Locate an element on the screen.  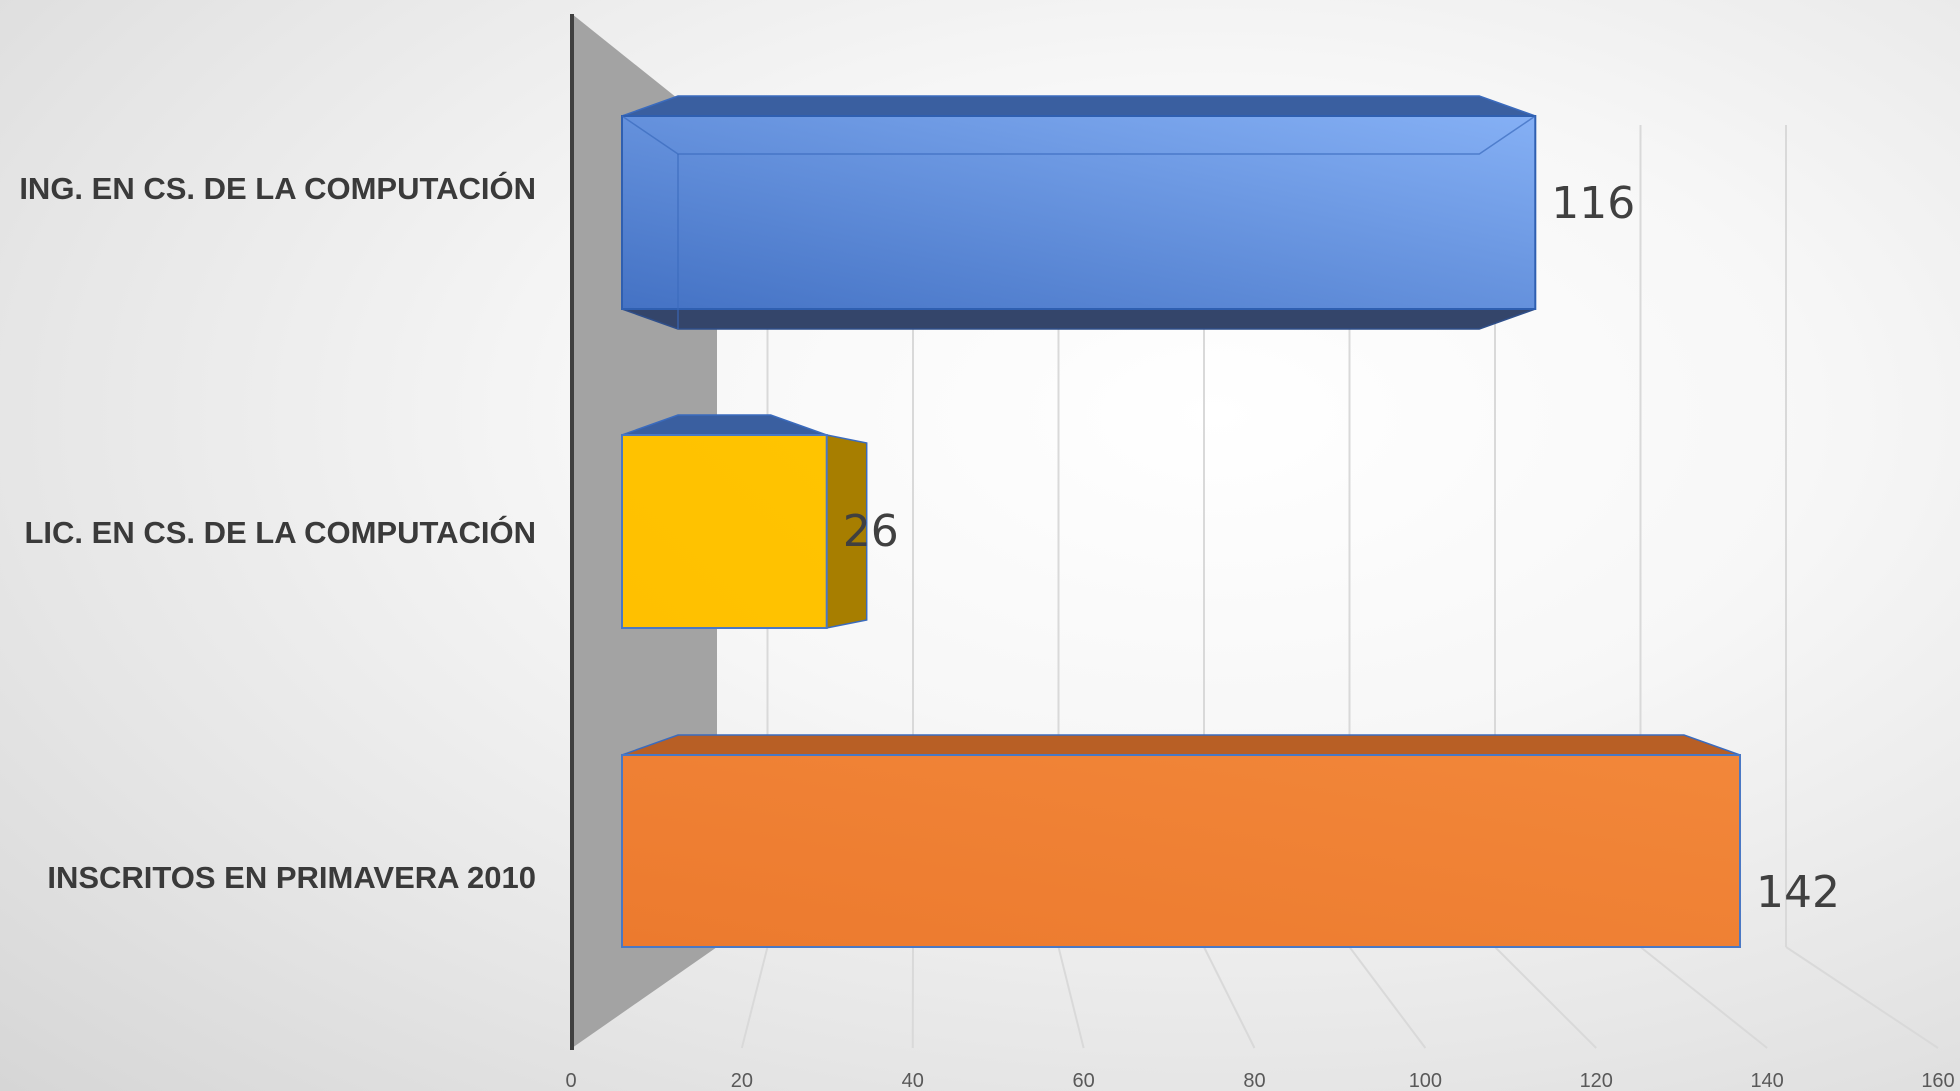
x-tick-label: 160 is located at coordinates (1937, 1080).